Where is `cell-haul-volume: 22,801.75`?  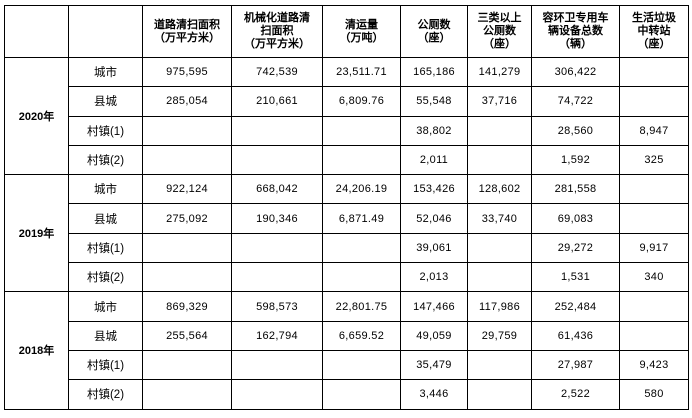 cell-haul-volume: 22,801.75 is located at coordinates (361, 306).